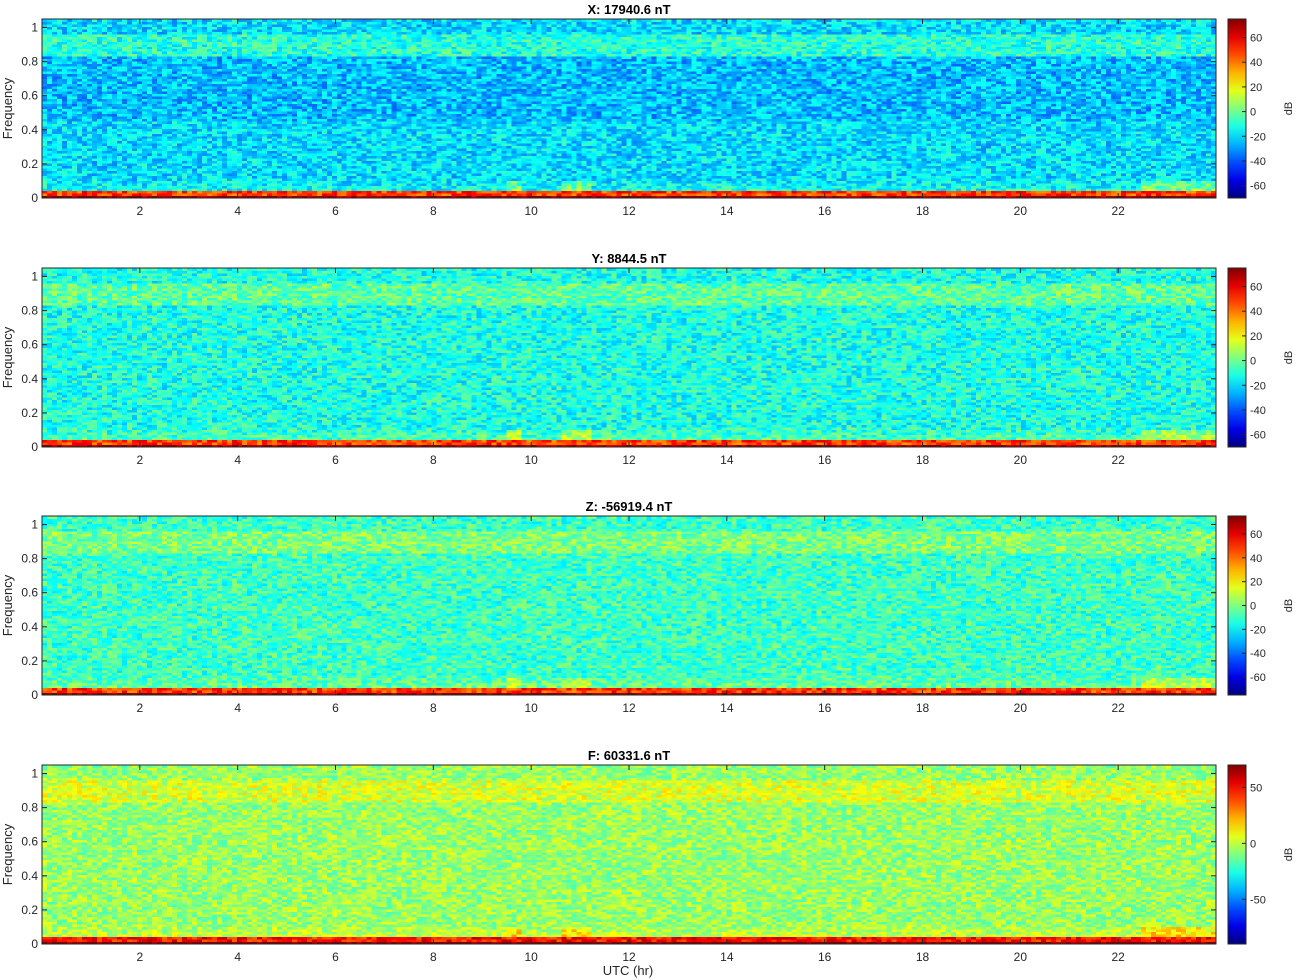  I want to click on colorbar: -60 -40 -20 0 20 40 60 dB, so click(1261, 357).